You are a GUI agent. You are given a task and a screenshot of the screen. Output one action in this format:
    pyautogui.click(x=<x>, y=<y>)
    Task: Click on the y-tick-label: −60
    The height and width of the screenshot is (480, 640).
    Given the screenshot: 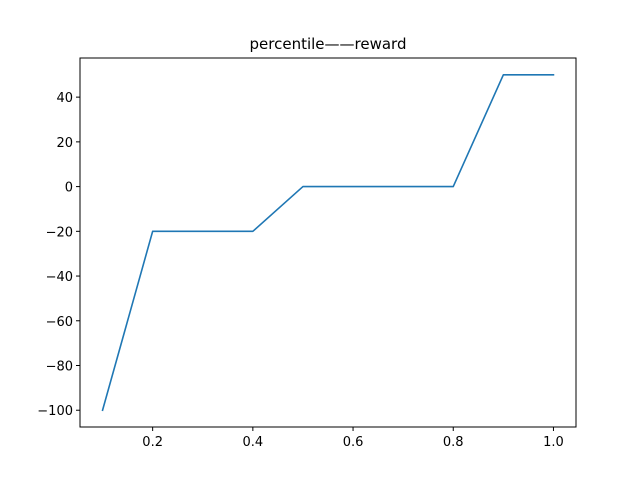 What is the action you would take?
    pyautogui.click(x=59, y=322)
    